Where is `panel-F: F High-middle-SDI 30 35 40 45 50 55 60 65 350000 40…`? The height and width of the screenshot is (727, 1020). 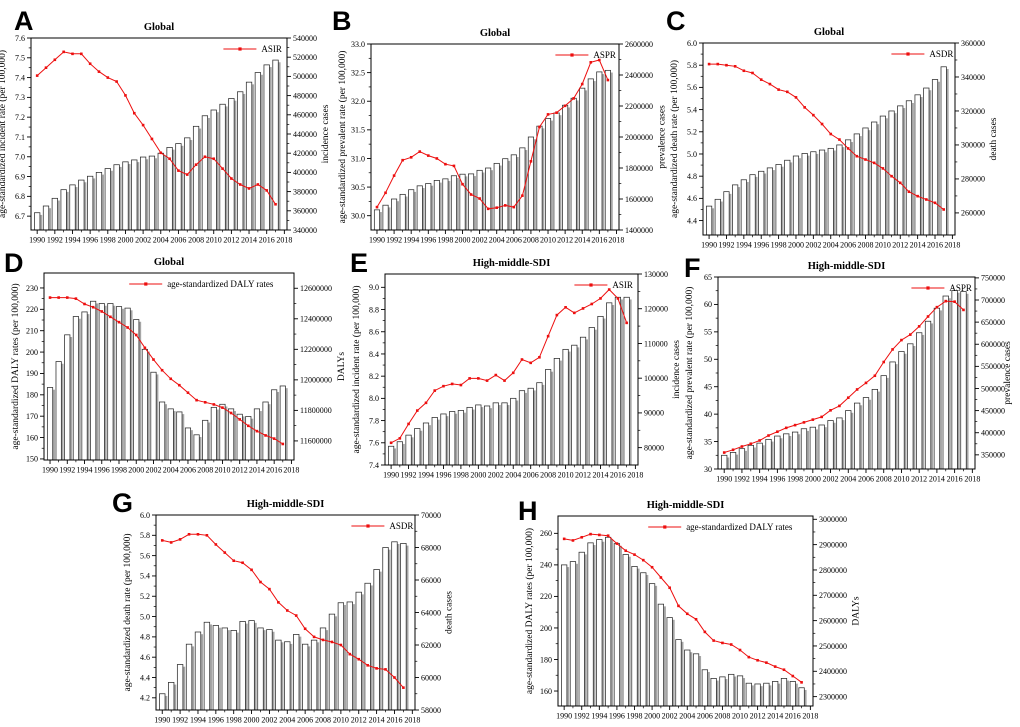 panel-F: F High-middle-SDI 30 35 40 45 50 55 60 65 350000 40… is located at coordinates (848, 368).